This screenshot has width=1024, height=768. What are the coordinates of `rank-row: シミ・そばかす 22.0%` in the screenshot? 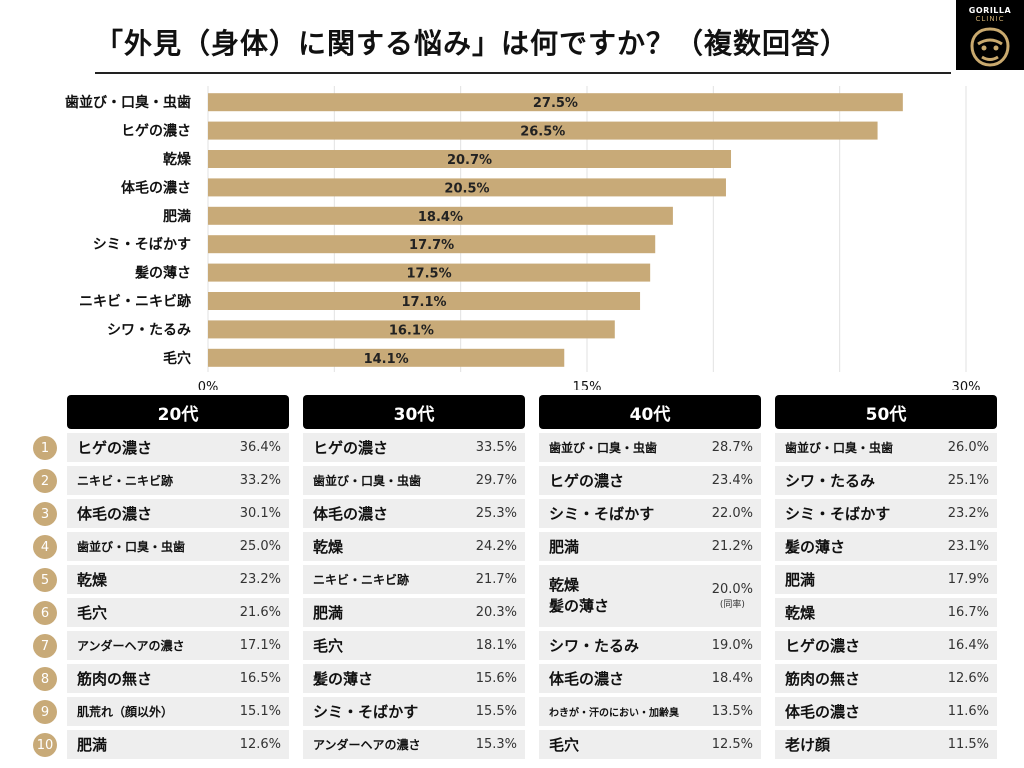 It's located at (650, 513).